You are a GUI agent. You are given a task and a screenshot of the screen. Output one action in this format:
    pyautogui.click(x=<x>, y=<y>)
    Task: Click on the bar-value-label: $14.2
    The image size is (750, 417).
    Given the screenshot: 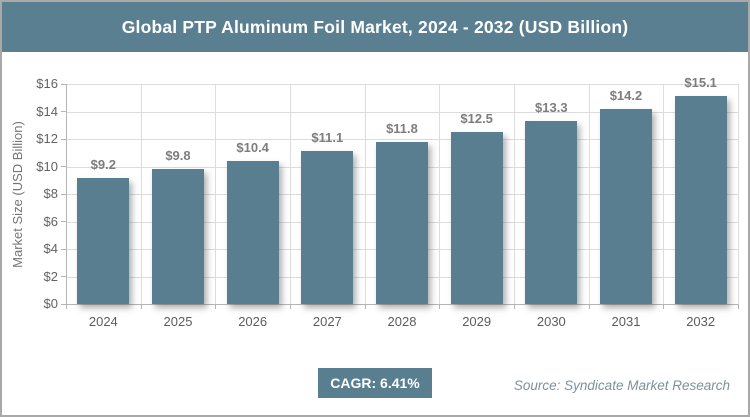 What is the action you would take?
    pyautogui.click(x=626, y=95)
    